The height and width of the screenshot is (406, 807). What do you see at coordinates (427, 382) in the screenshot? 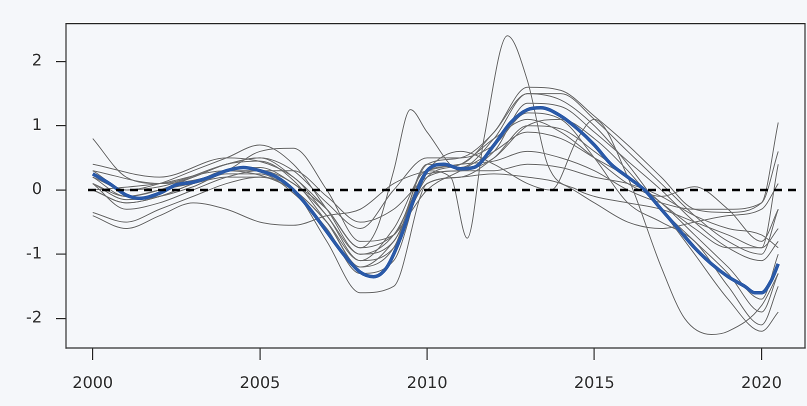
I see `x-tick-label: 2010` at bounding box center [427, 382].